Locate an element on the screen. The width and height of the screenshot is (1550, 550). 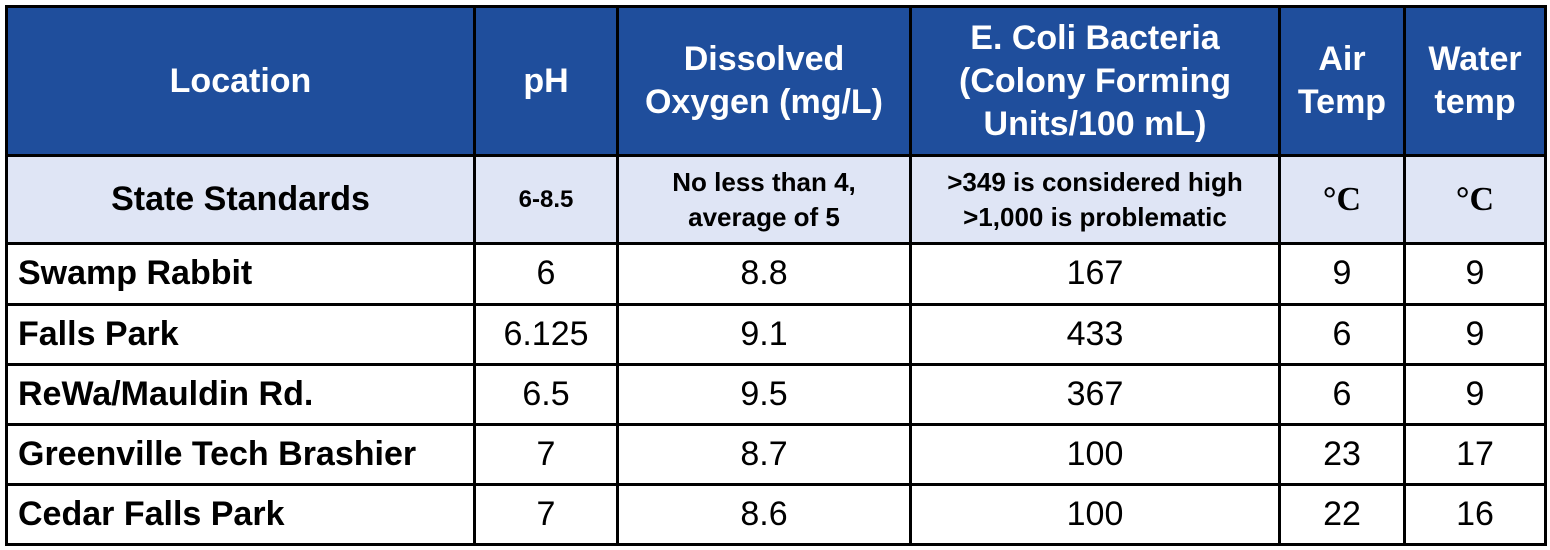
cell-location: Cedar Falls Park is located at coordinates (240, 514).